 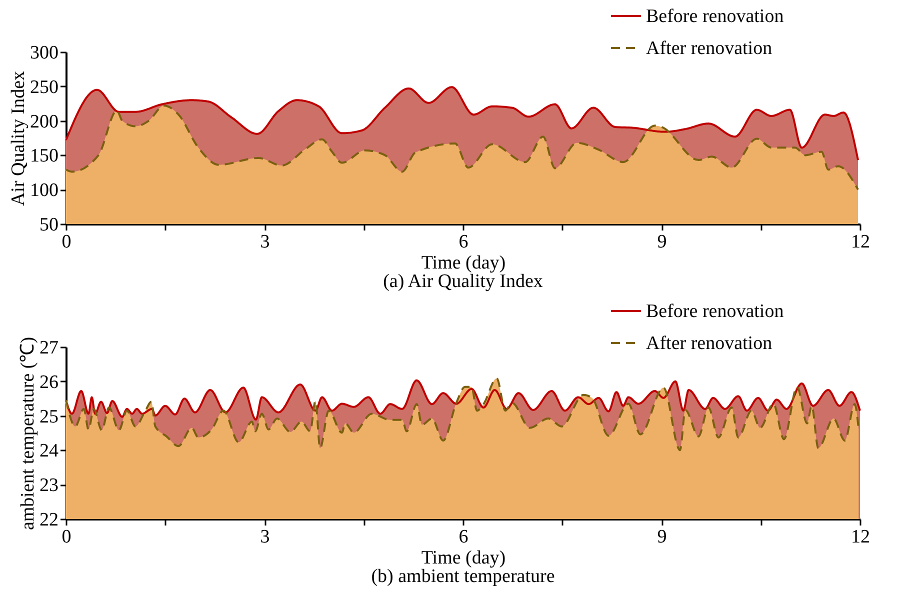 I want to click on y-tick-label: 150, so click(x=44, y=156).